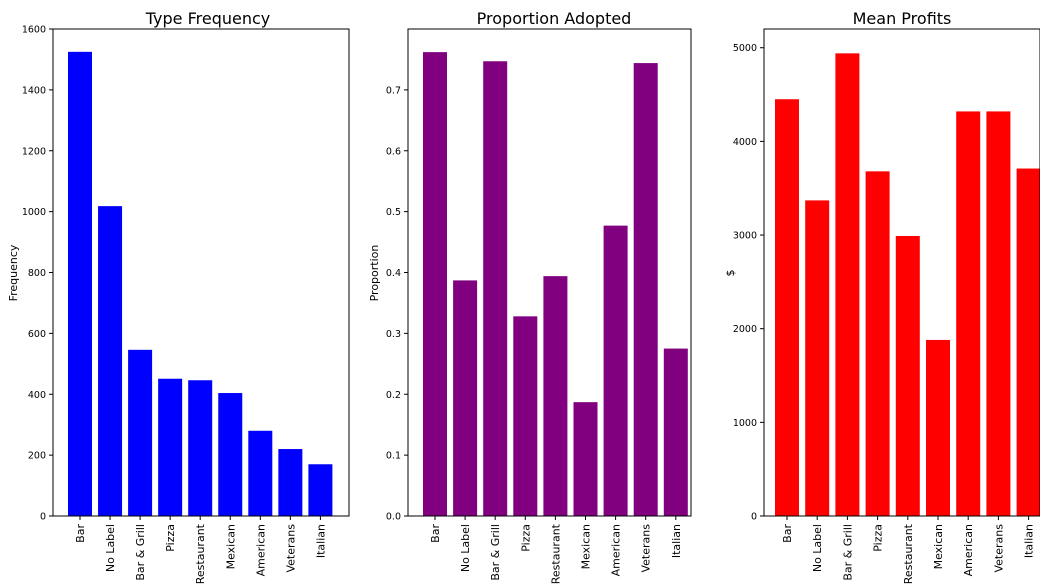 This screenshot has height=584, width=1040. I want to click on y-tick-label: 3000, so click(745, 236).